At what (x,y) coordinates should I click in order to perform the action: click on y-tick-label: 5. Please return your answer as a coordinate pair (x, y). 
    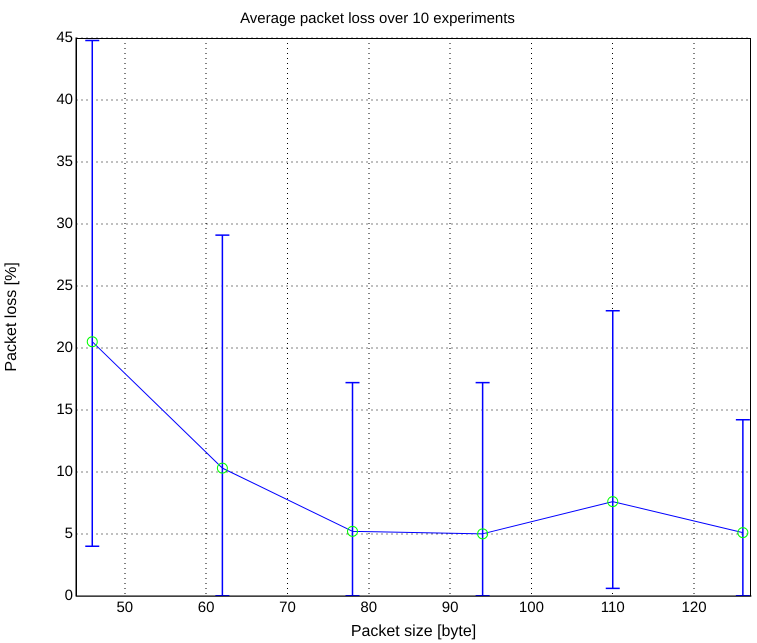
    Looking at the image, I should click on (68, 533).